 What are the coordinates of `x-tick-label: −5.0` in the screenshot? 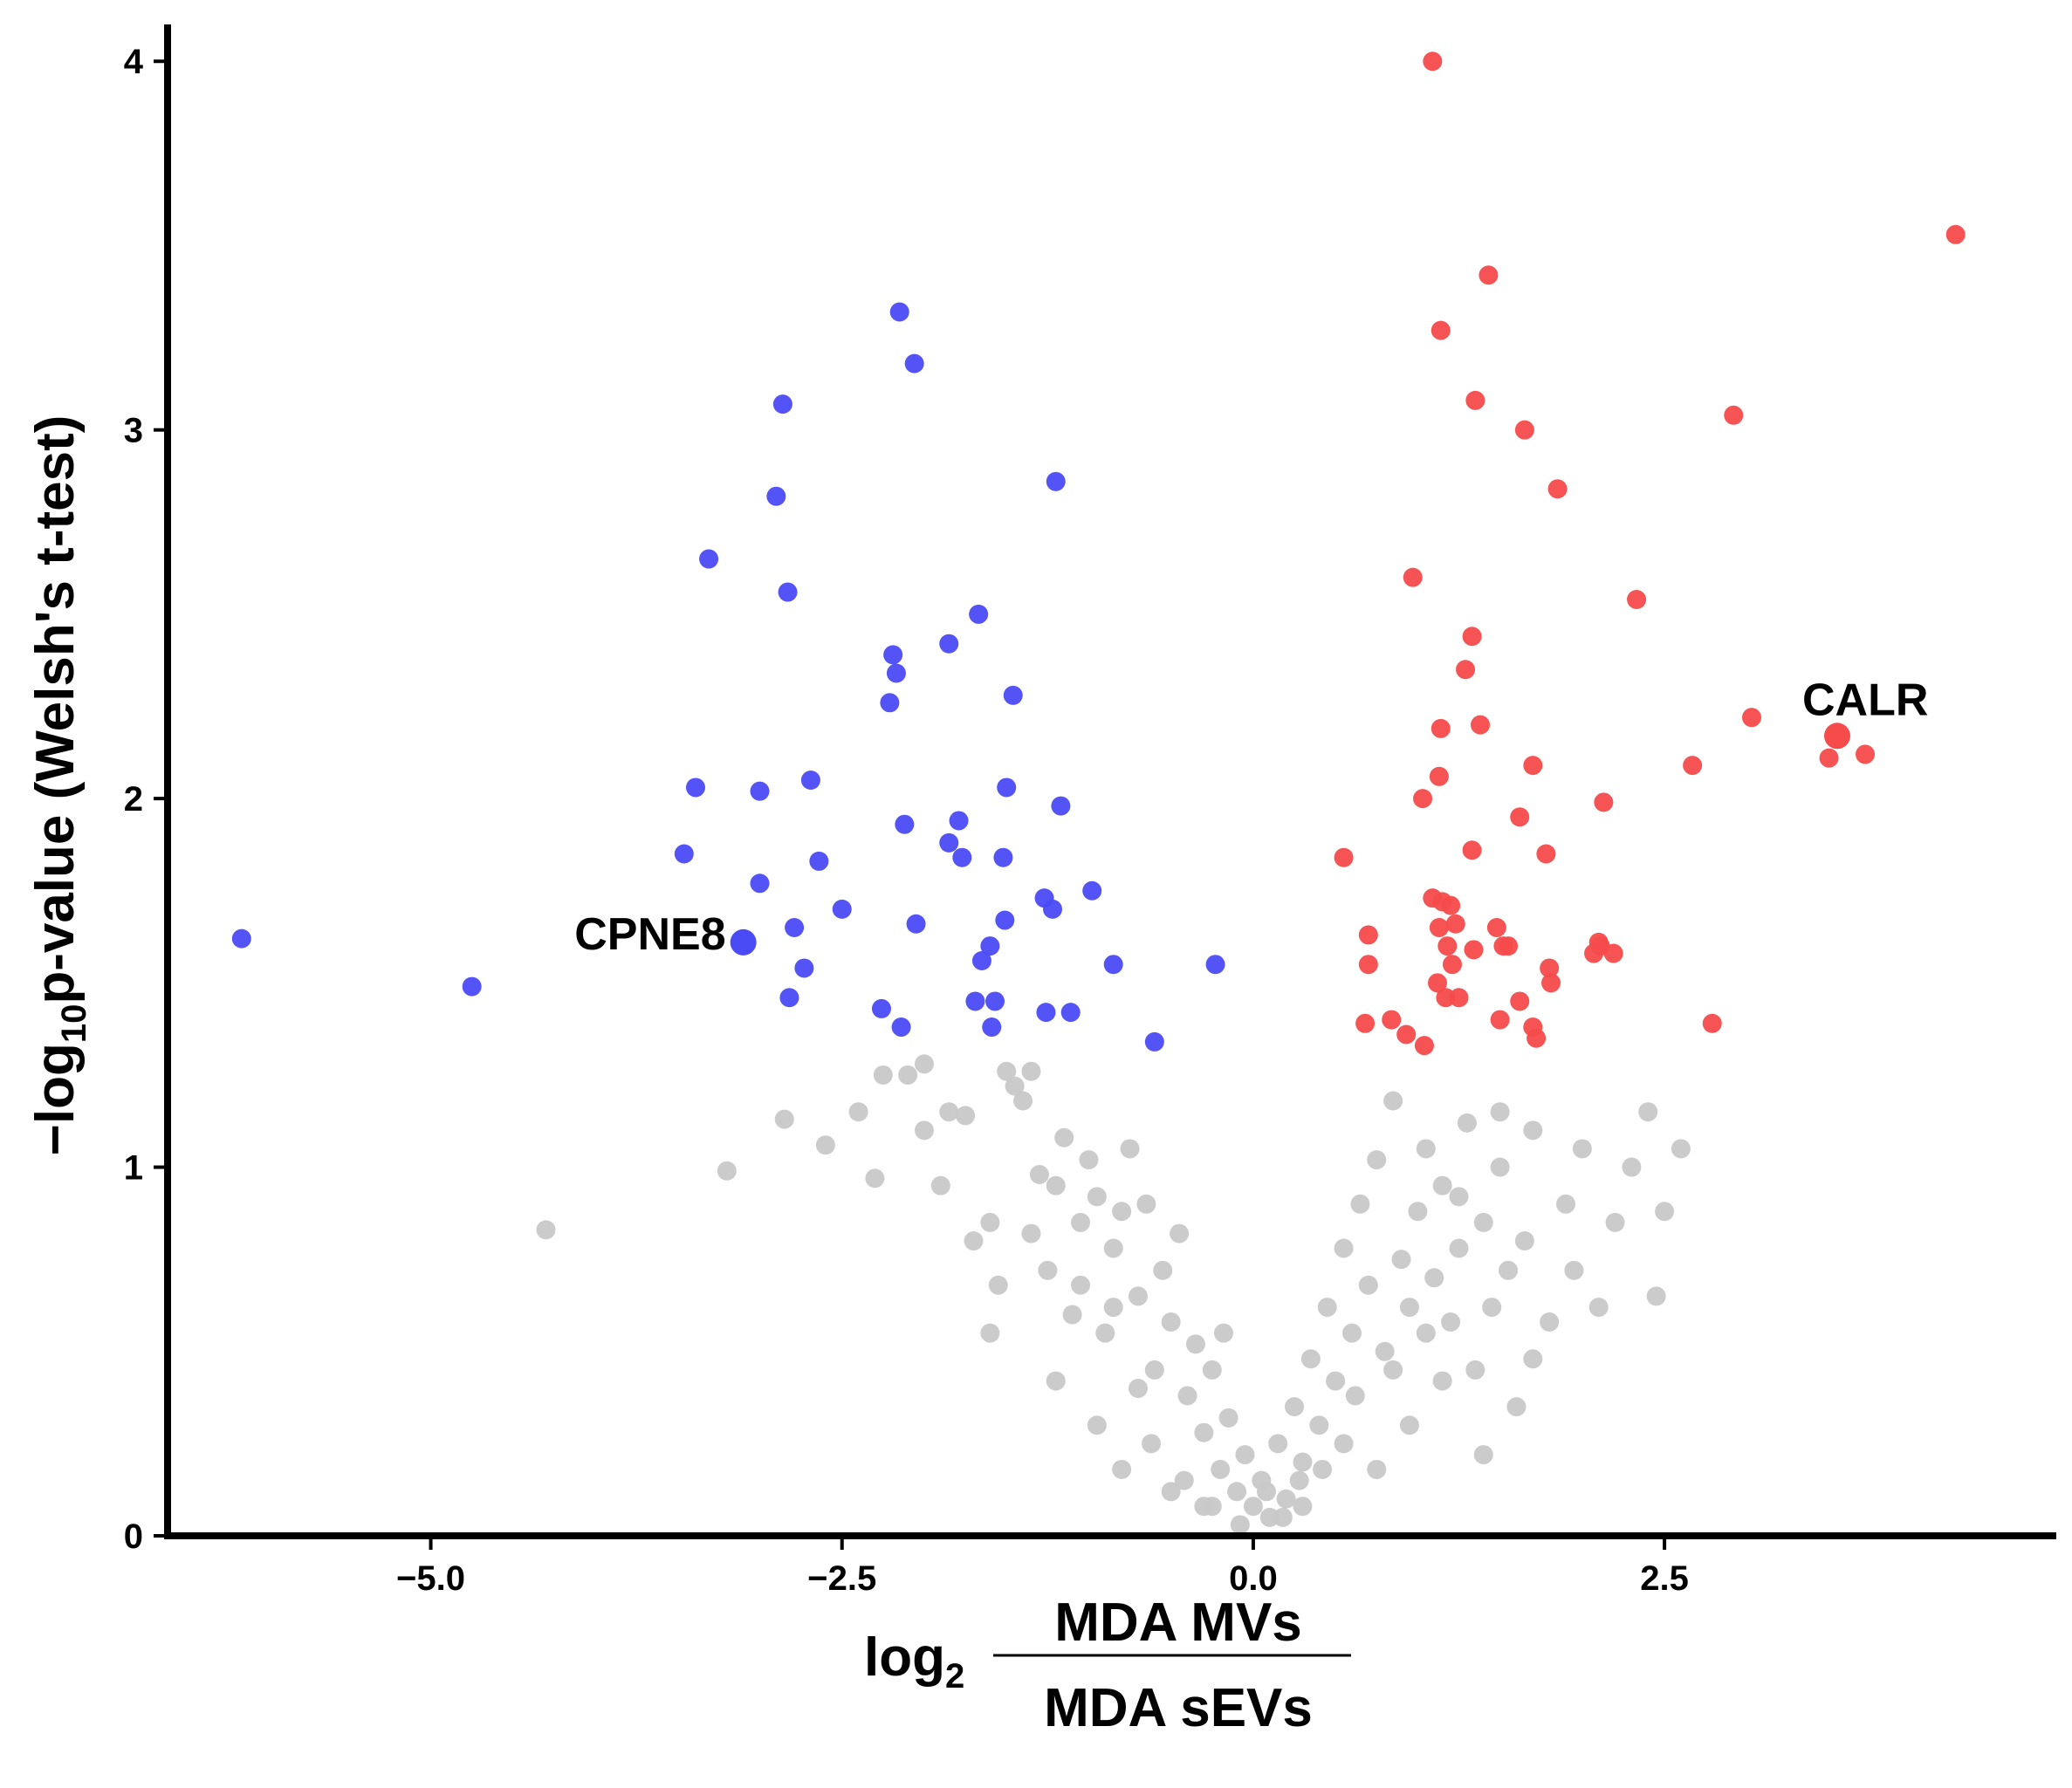 It's located at (430, 1578).